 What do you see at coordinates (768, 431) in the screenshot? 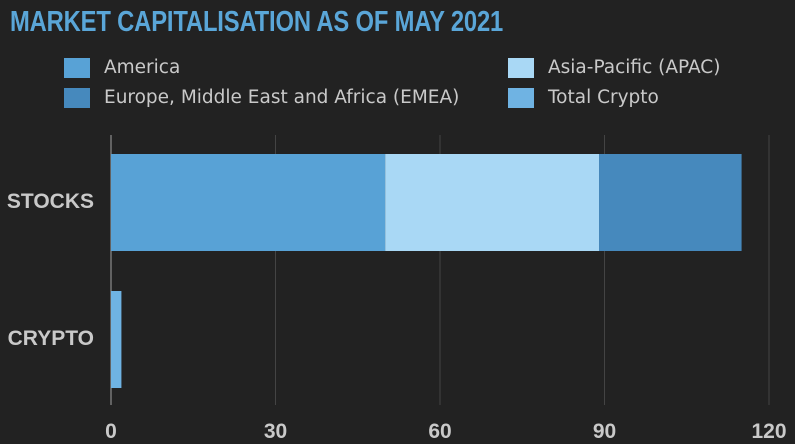
I see `x-tick-label: 120` at bounding box center [768, 431].